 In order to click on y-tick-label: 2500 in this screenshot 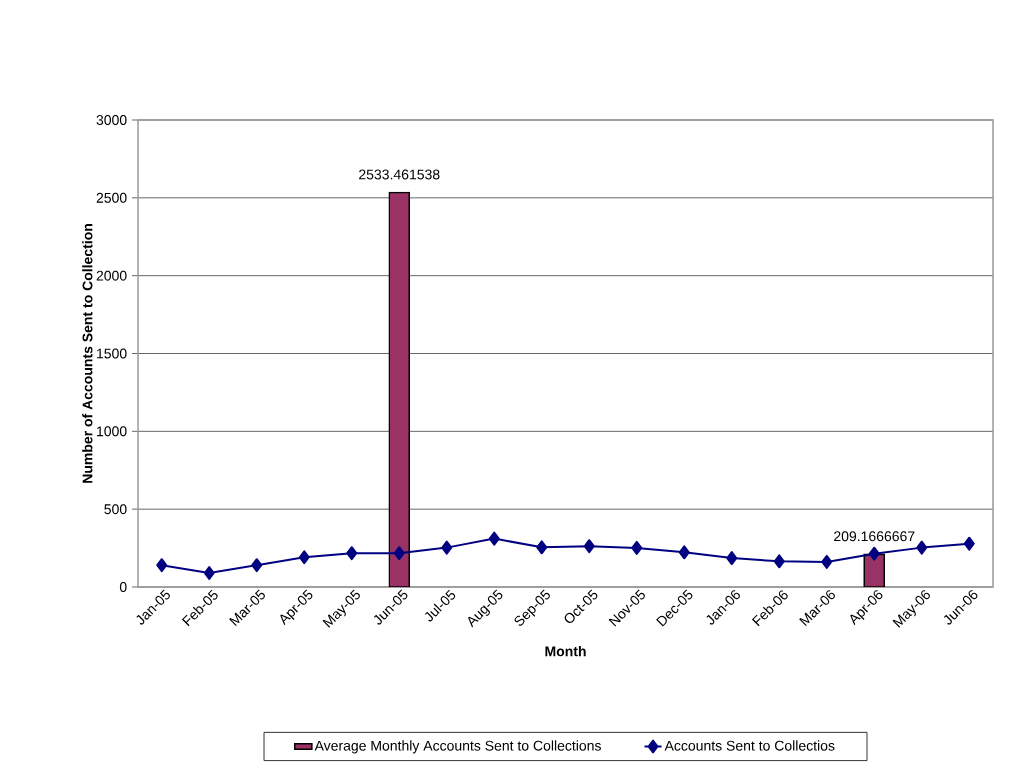, I will do `click(111, 197)`.